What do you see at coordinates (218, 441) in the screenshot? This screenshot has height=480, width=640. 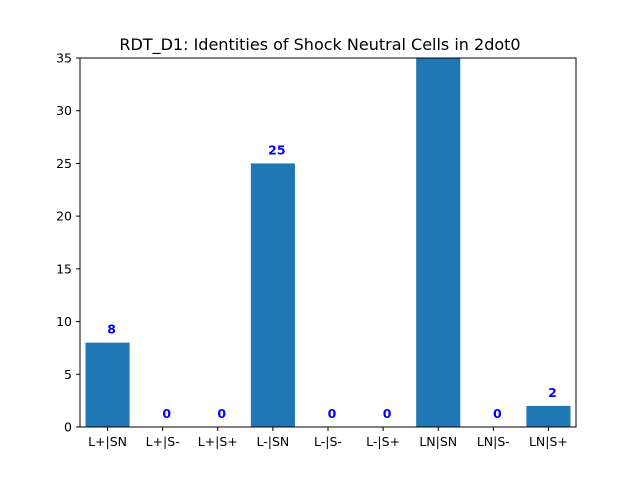 I see `x-tick-label-2: L+|S+` at bounding box center [218, 441].